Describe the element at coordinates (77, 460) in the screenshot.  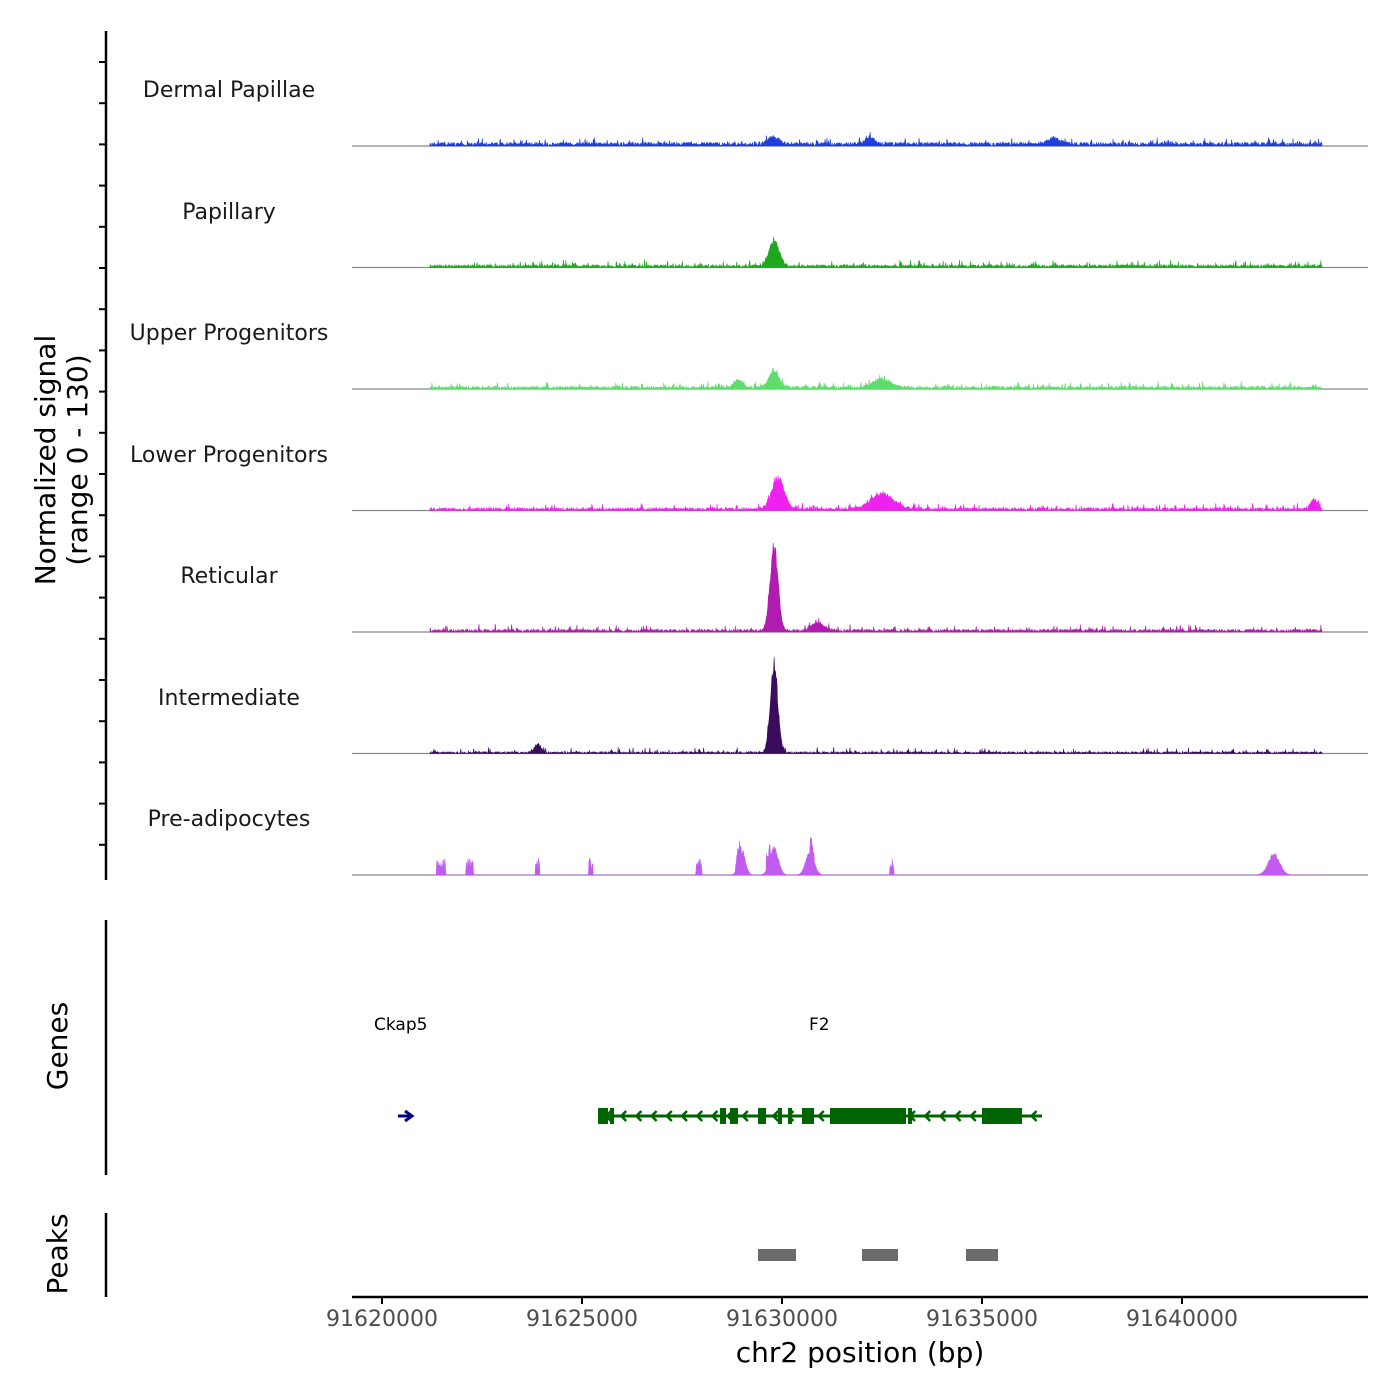
I see `y-axis-title-range: (range 0 - 130)` at that location.